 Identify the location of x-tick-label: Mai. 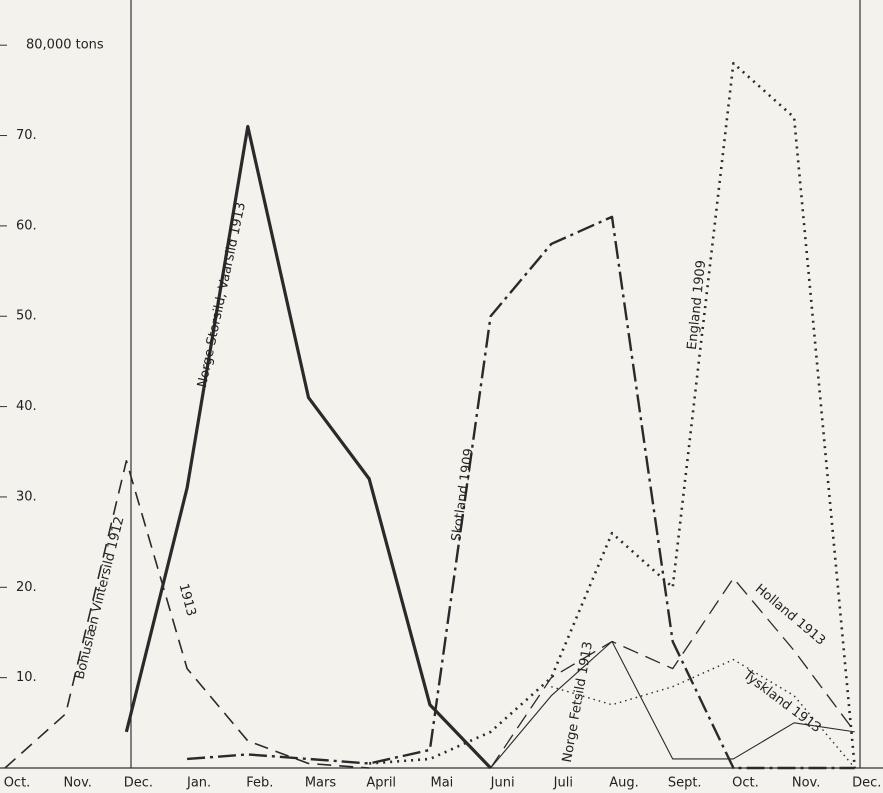
(442, 783).